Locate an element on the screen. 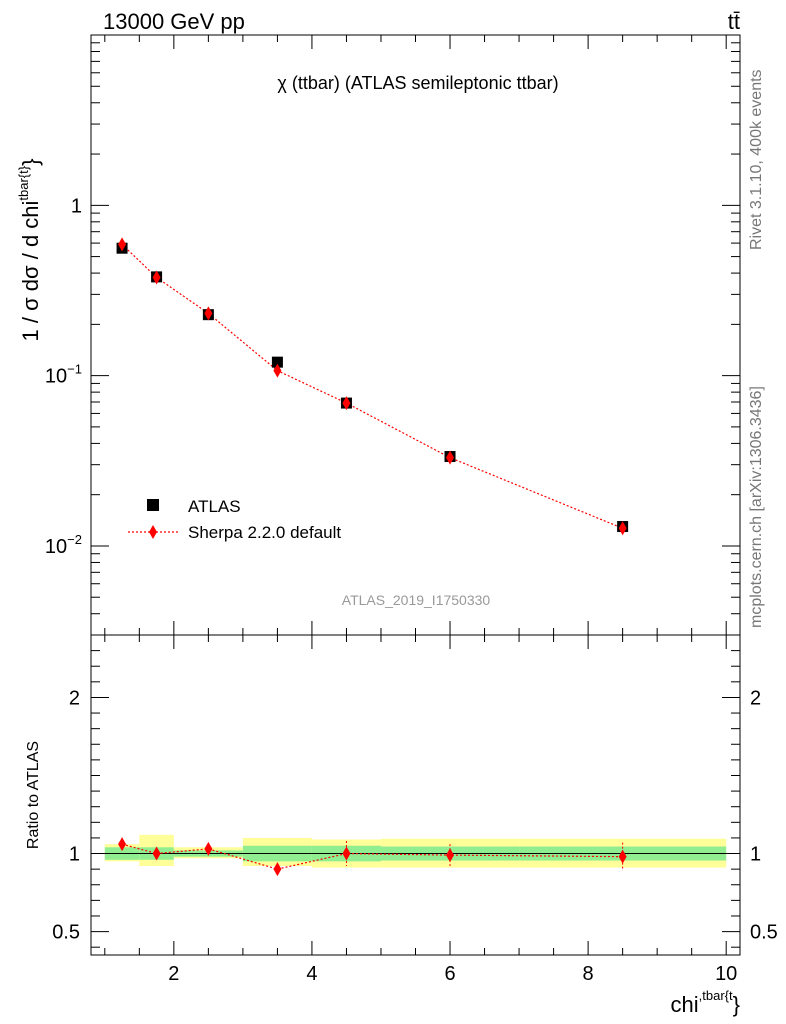  x-tick-label: 6 is located at coordinates (449, 974).